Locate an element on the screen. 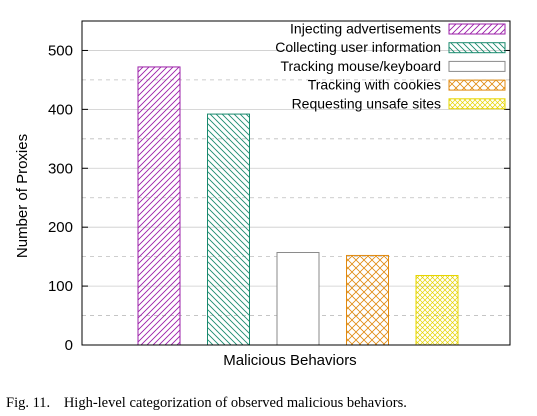 Image resolution: width=537 pixels, height=416 pixels. y-tick-label: 300 is located at coordinates (60, 168).